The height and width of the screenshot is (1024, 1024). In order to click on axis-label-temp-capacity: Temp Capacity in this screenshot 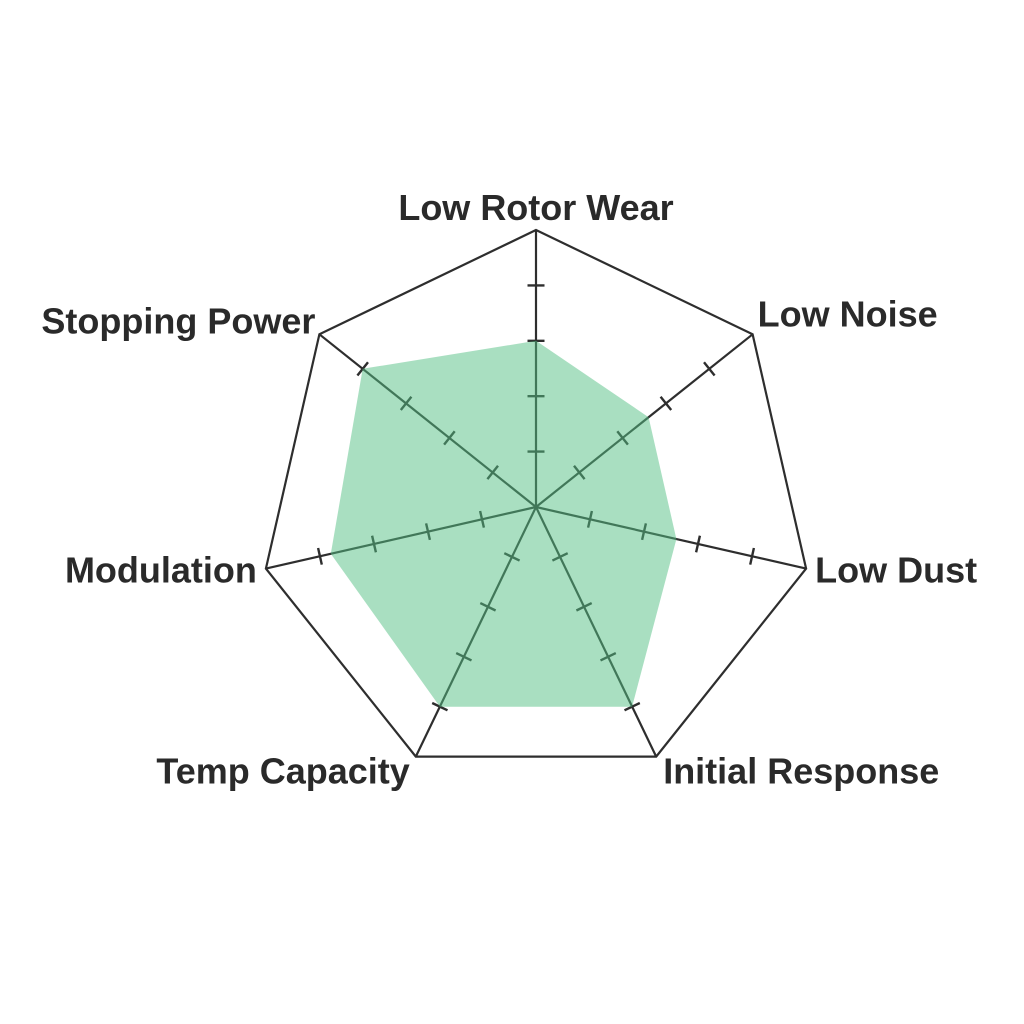, I will do `click(282, 771)`.